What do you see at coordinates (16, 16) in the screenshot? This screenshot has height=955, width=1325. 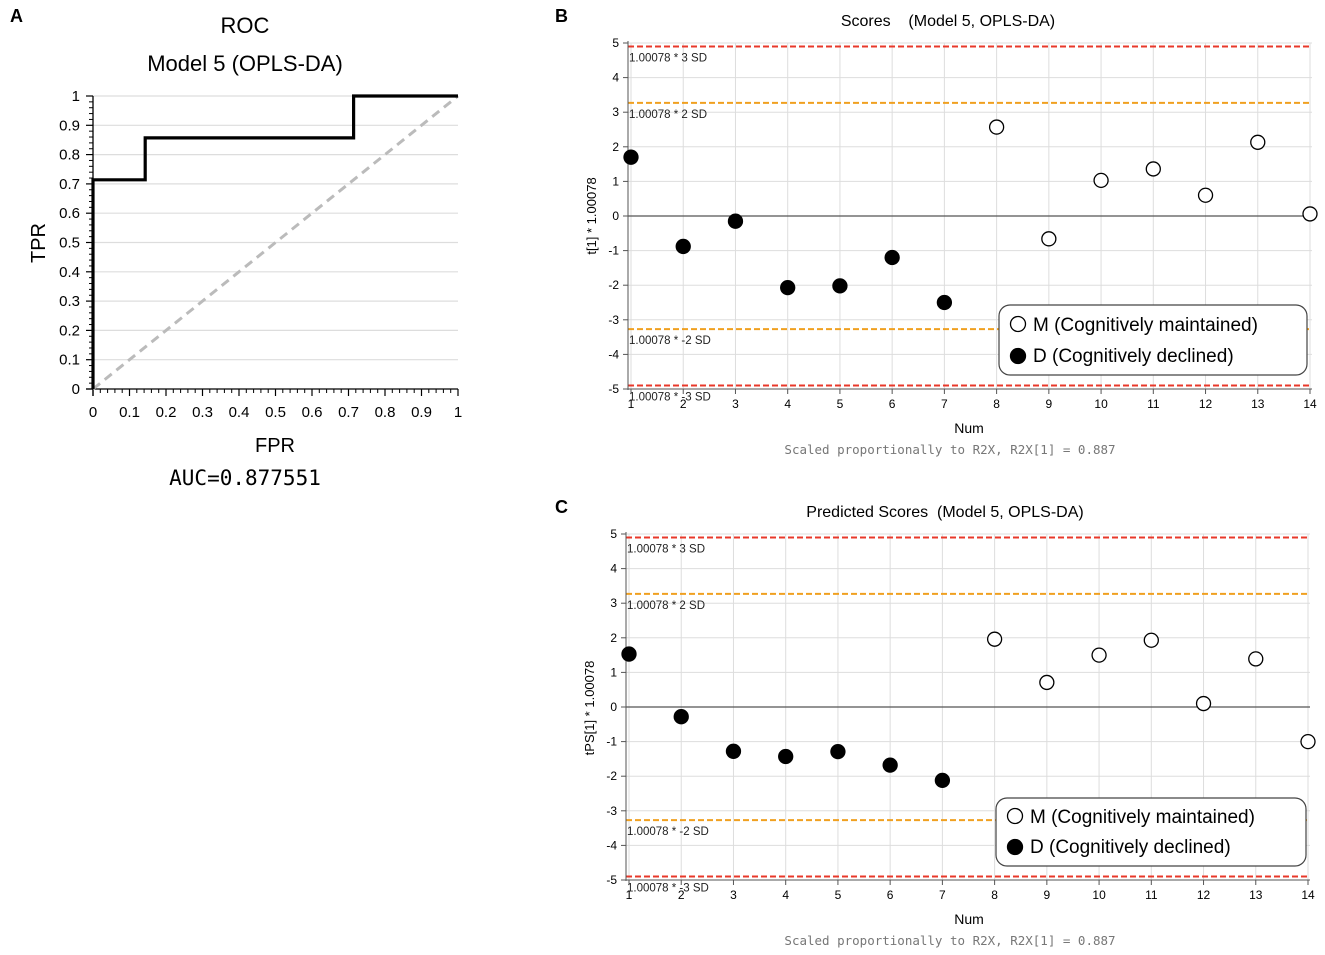 I see `panel-label-a: A` at bounding box center [16, 16].